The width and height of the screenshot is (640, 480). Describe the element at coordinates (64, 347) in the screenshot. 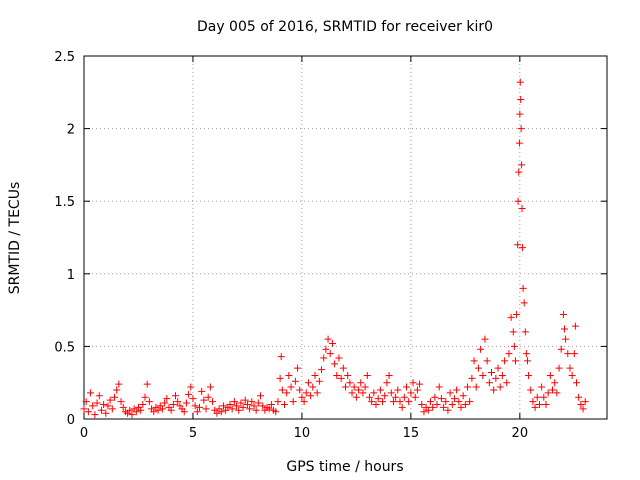

I see `y-tick-label: 0.5` at that location.